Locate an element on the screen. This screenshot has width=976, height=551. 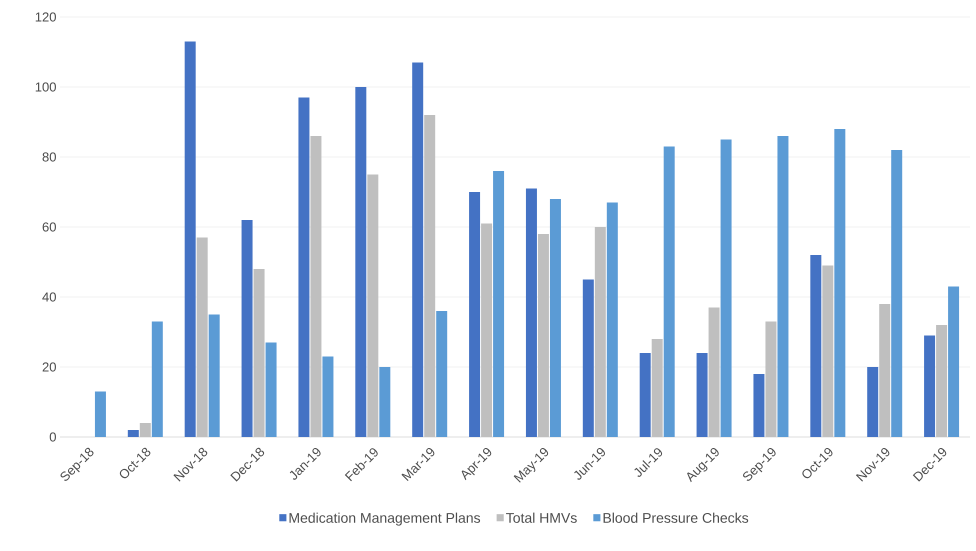
legend-label: Total HMVs is located at coordinates (541, 517).